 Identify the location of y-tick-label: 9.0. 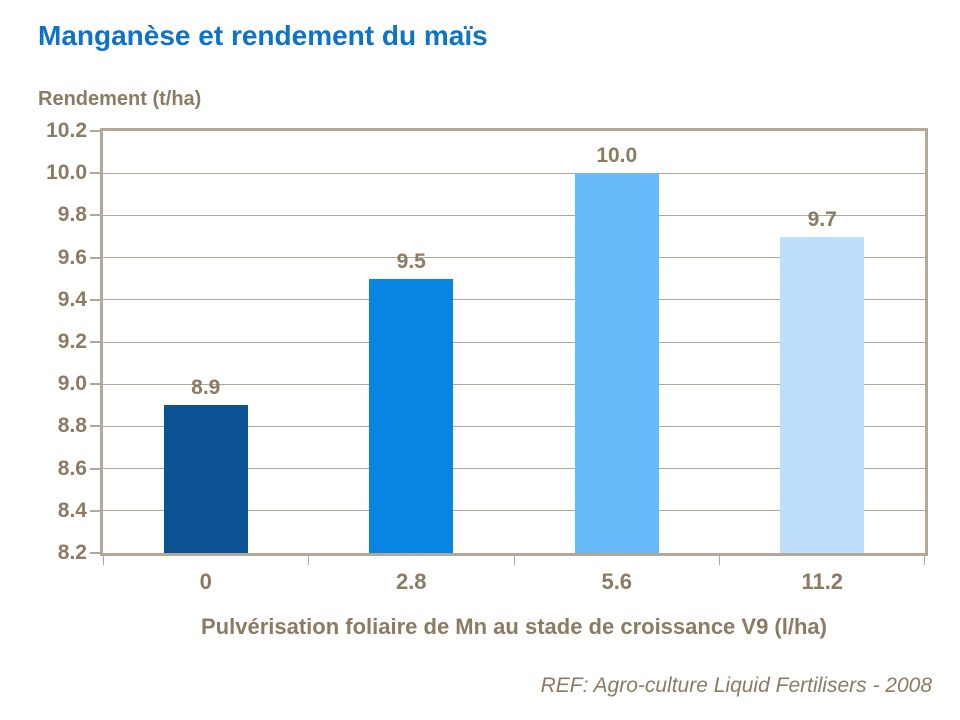
(72, 384).